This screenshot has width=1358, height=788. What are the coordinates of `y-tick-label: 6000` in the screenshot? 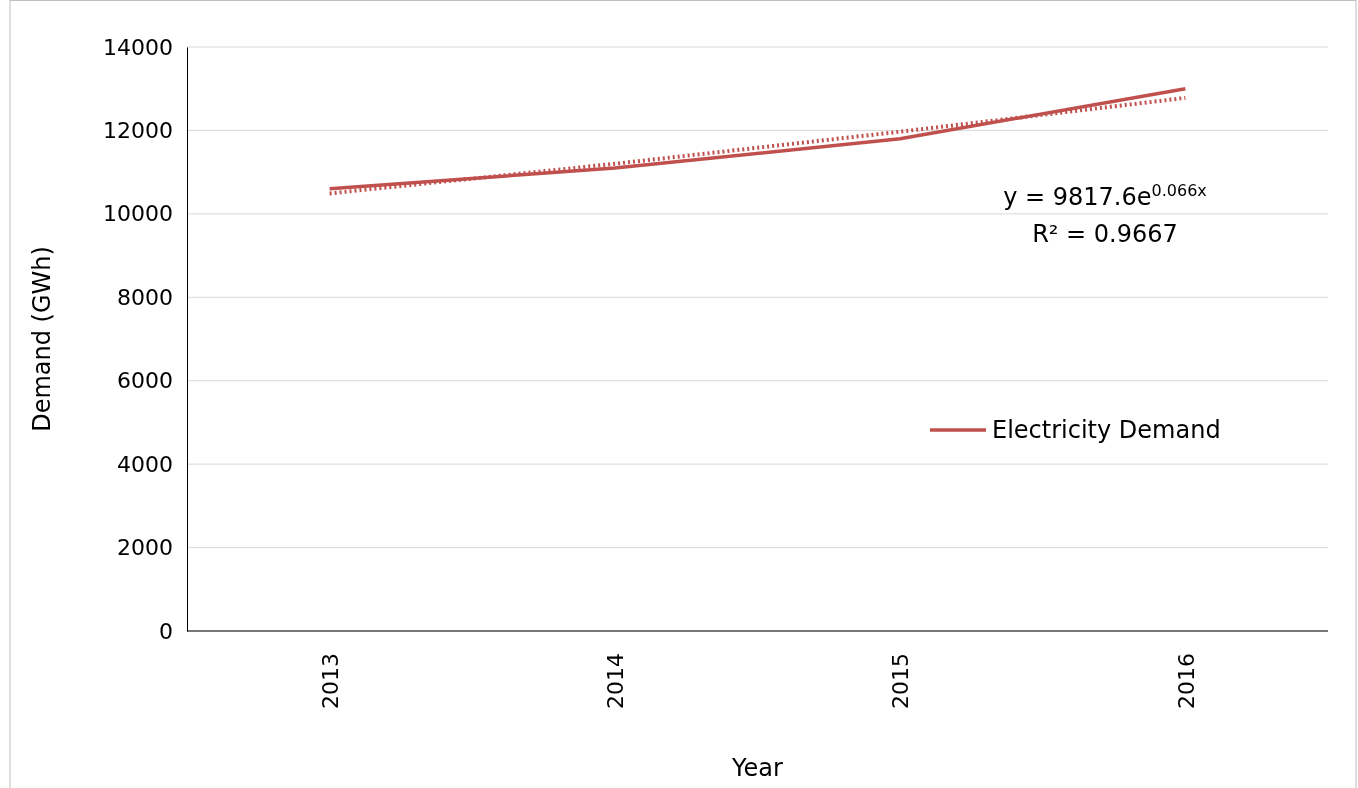 It's located at (145, 381).